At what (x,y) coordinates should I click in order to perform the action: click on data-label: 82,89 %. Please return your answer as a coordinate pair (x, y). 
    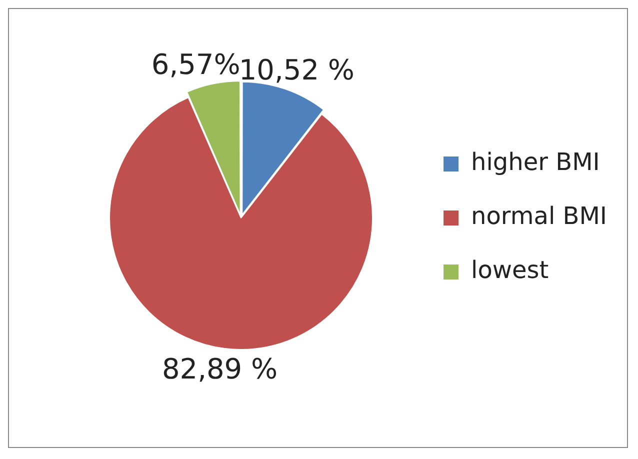
    Looking at the image, I should click on (220, 369).